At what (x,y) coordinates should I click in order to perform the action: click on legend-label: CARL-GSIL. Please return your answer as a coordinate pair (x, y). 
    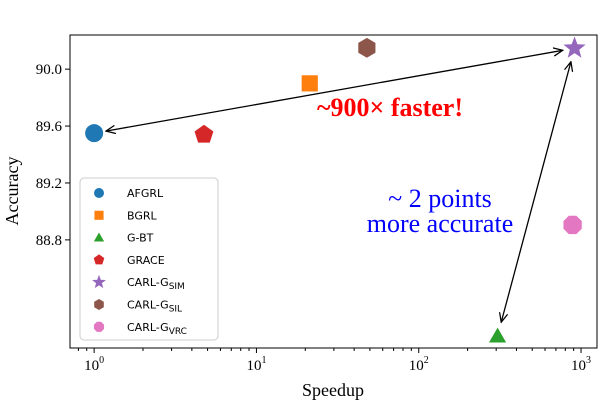
    Looking at the image, I should click on (154, 307).